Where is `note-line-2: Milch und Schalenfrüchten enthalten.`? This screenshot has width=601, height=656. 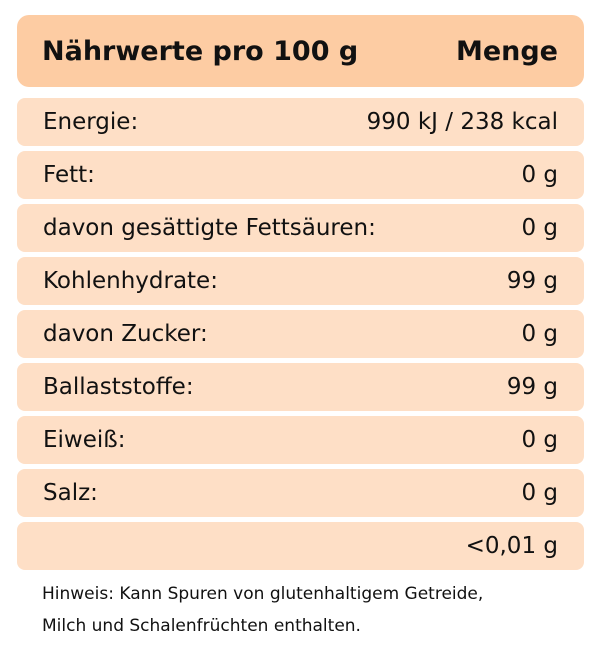 note-line-2: Milch und Schalenfrüchten enthalten. is located at coordinates (201, 626).